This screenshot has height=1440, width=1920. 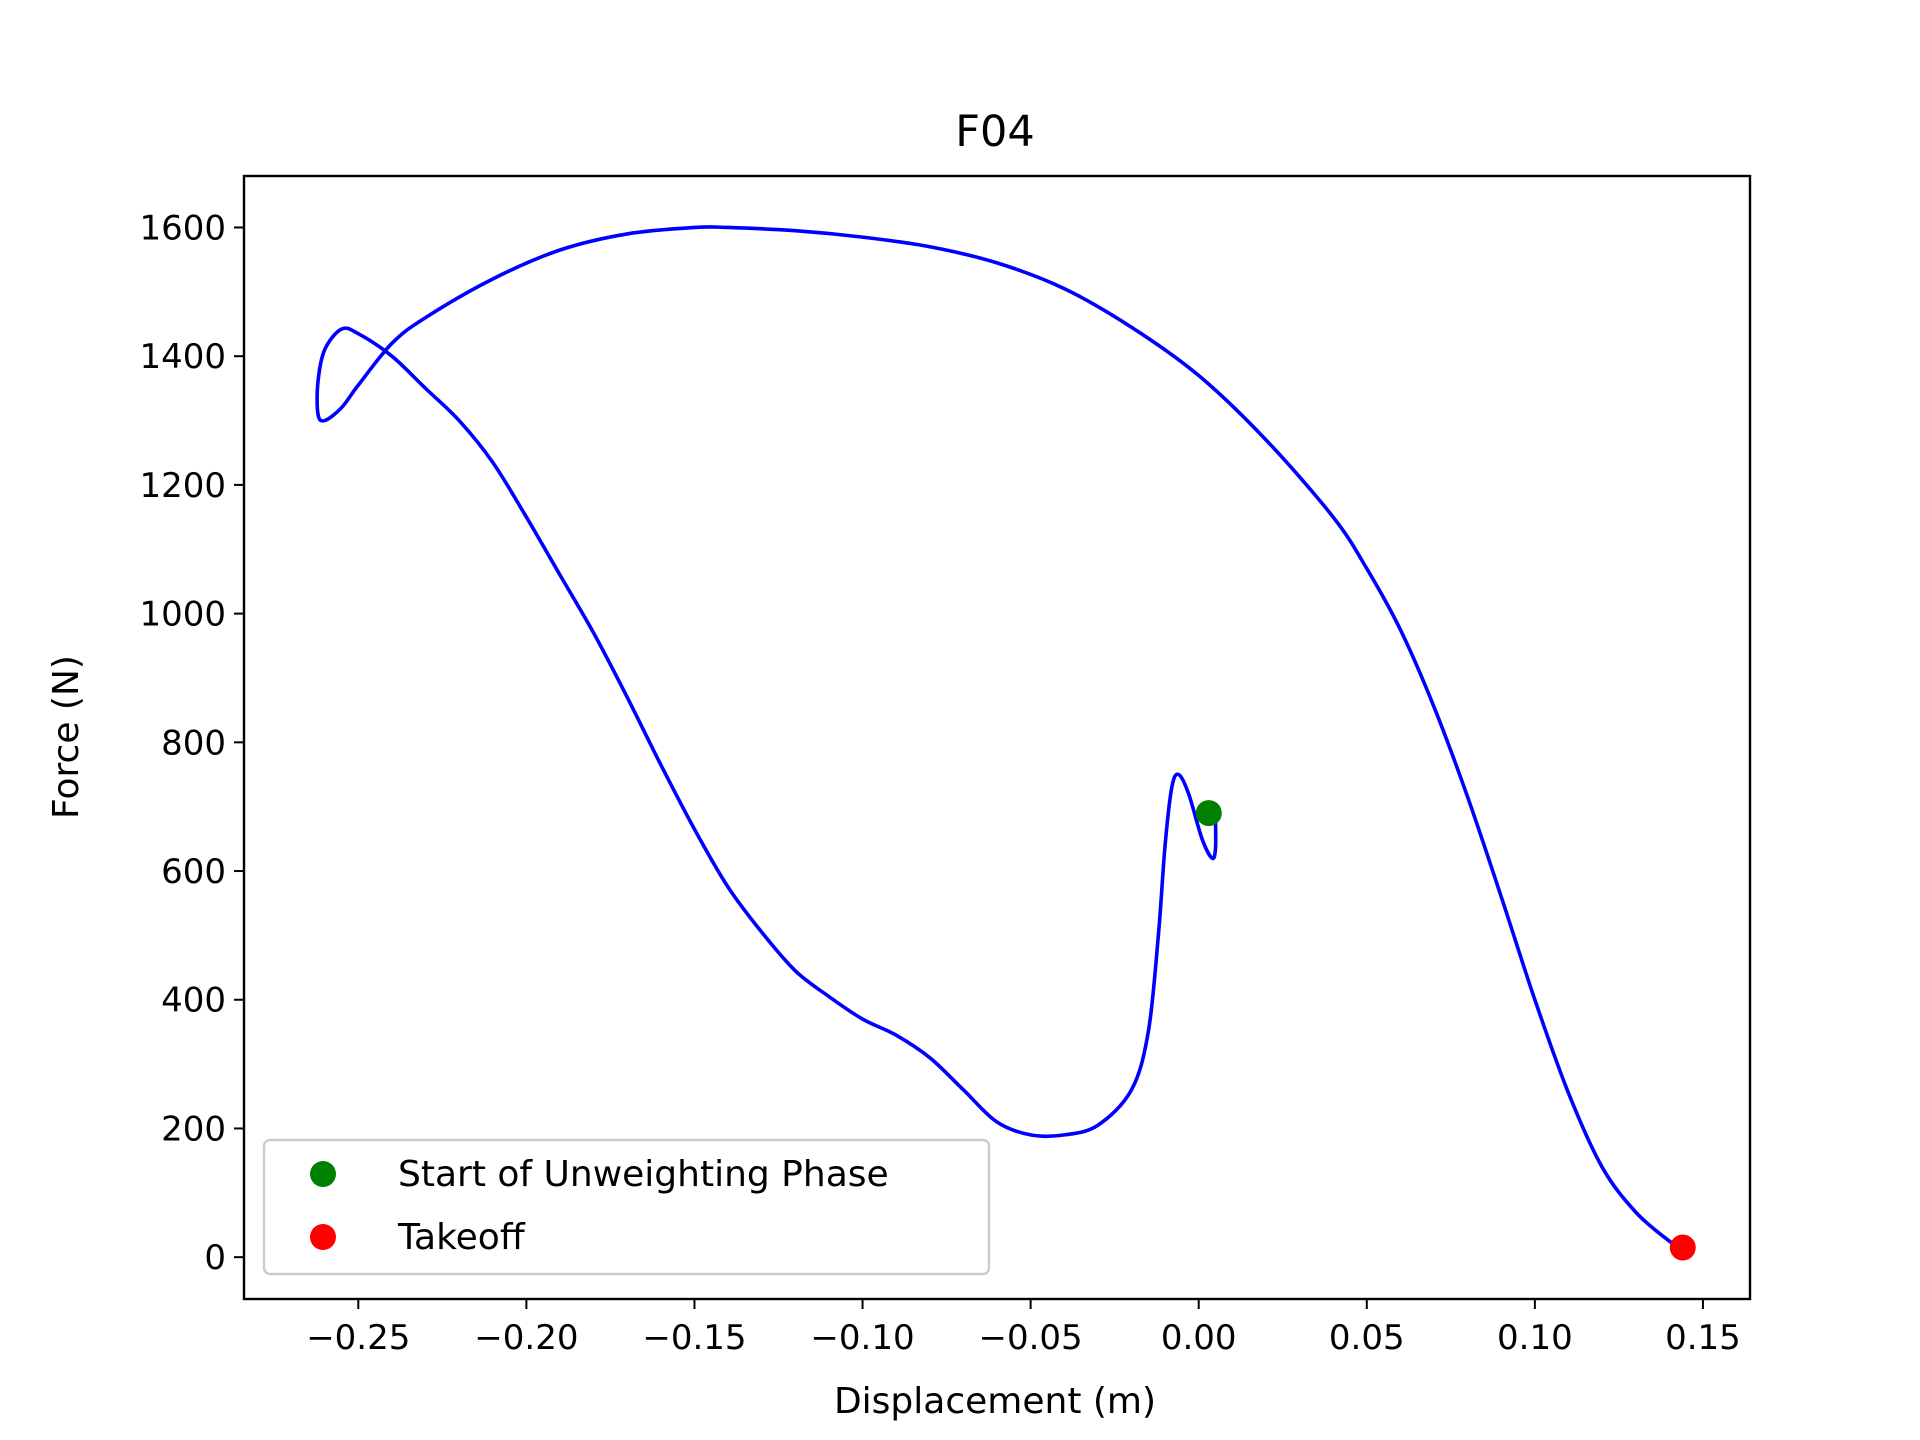 What do you see at coordinates (1208, 813) in the screenshot?
I see `marker-start-unweighting` at bounding box center [1208, 813].